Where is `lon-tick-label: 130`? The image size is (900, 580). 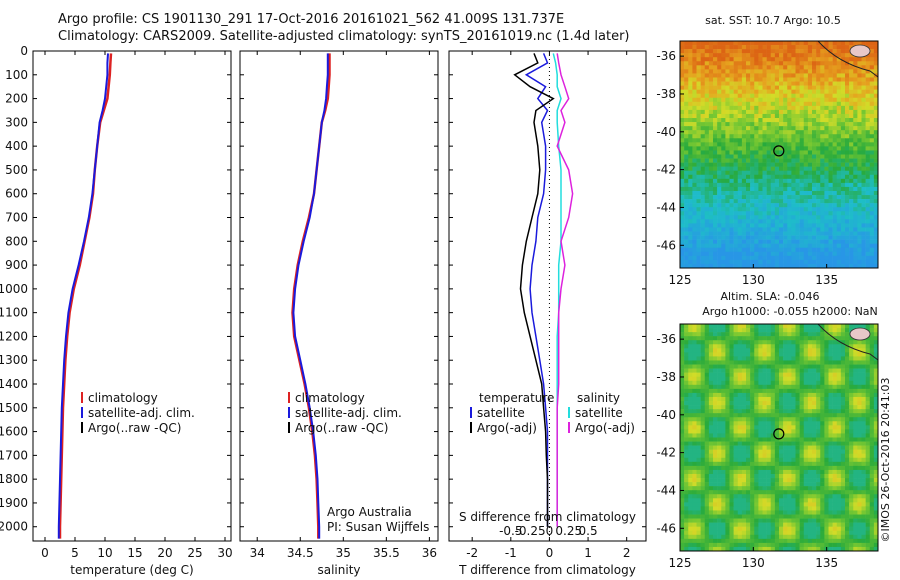 lon-tick-label: 130 is located at coordinates (753, 280).